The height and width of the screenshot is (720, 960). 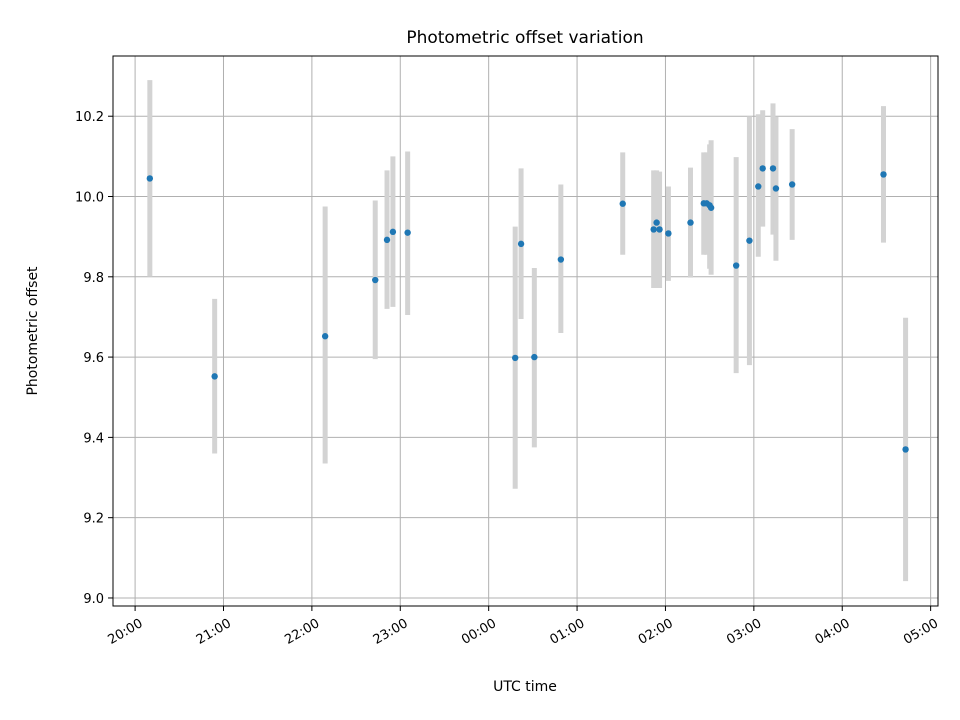 I want to click on y-tick-label: 10.2, so click(x=89, y=117).